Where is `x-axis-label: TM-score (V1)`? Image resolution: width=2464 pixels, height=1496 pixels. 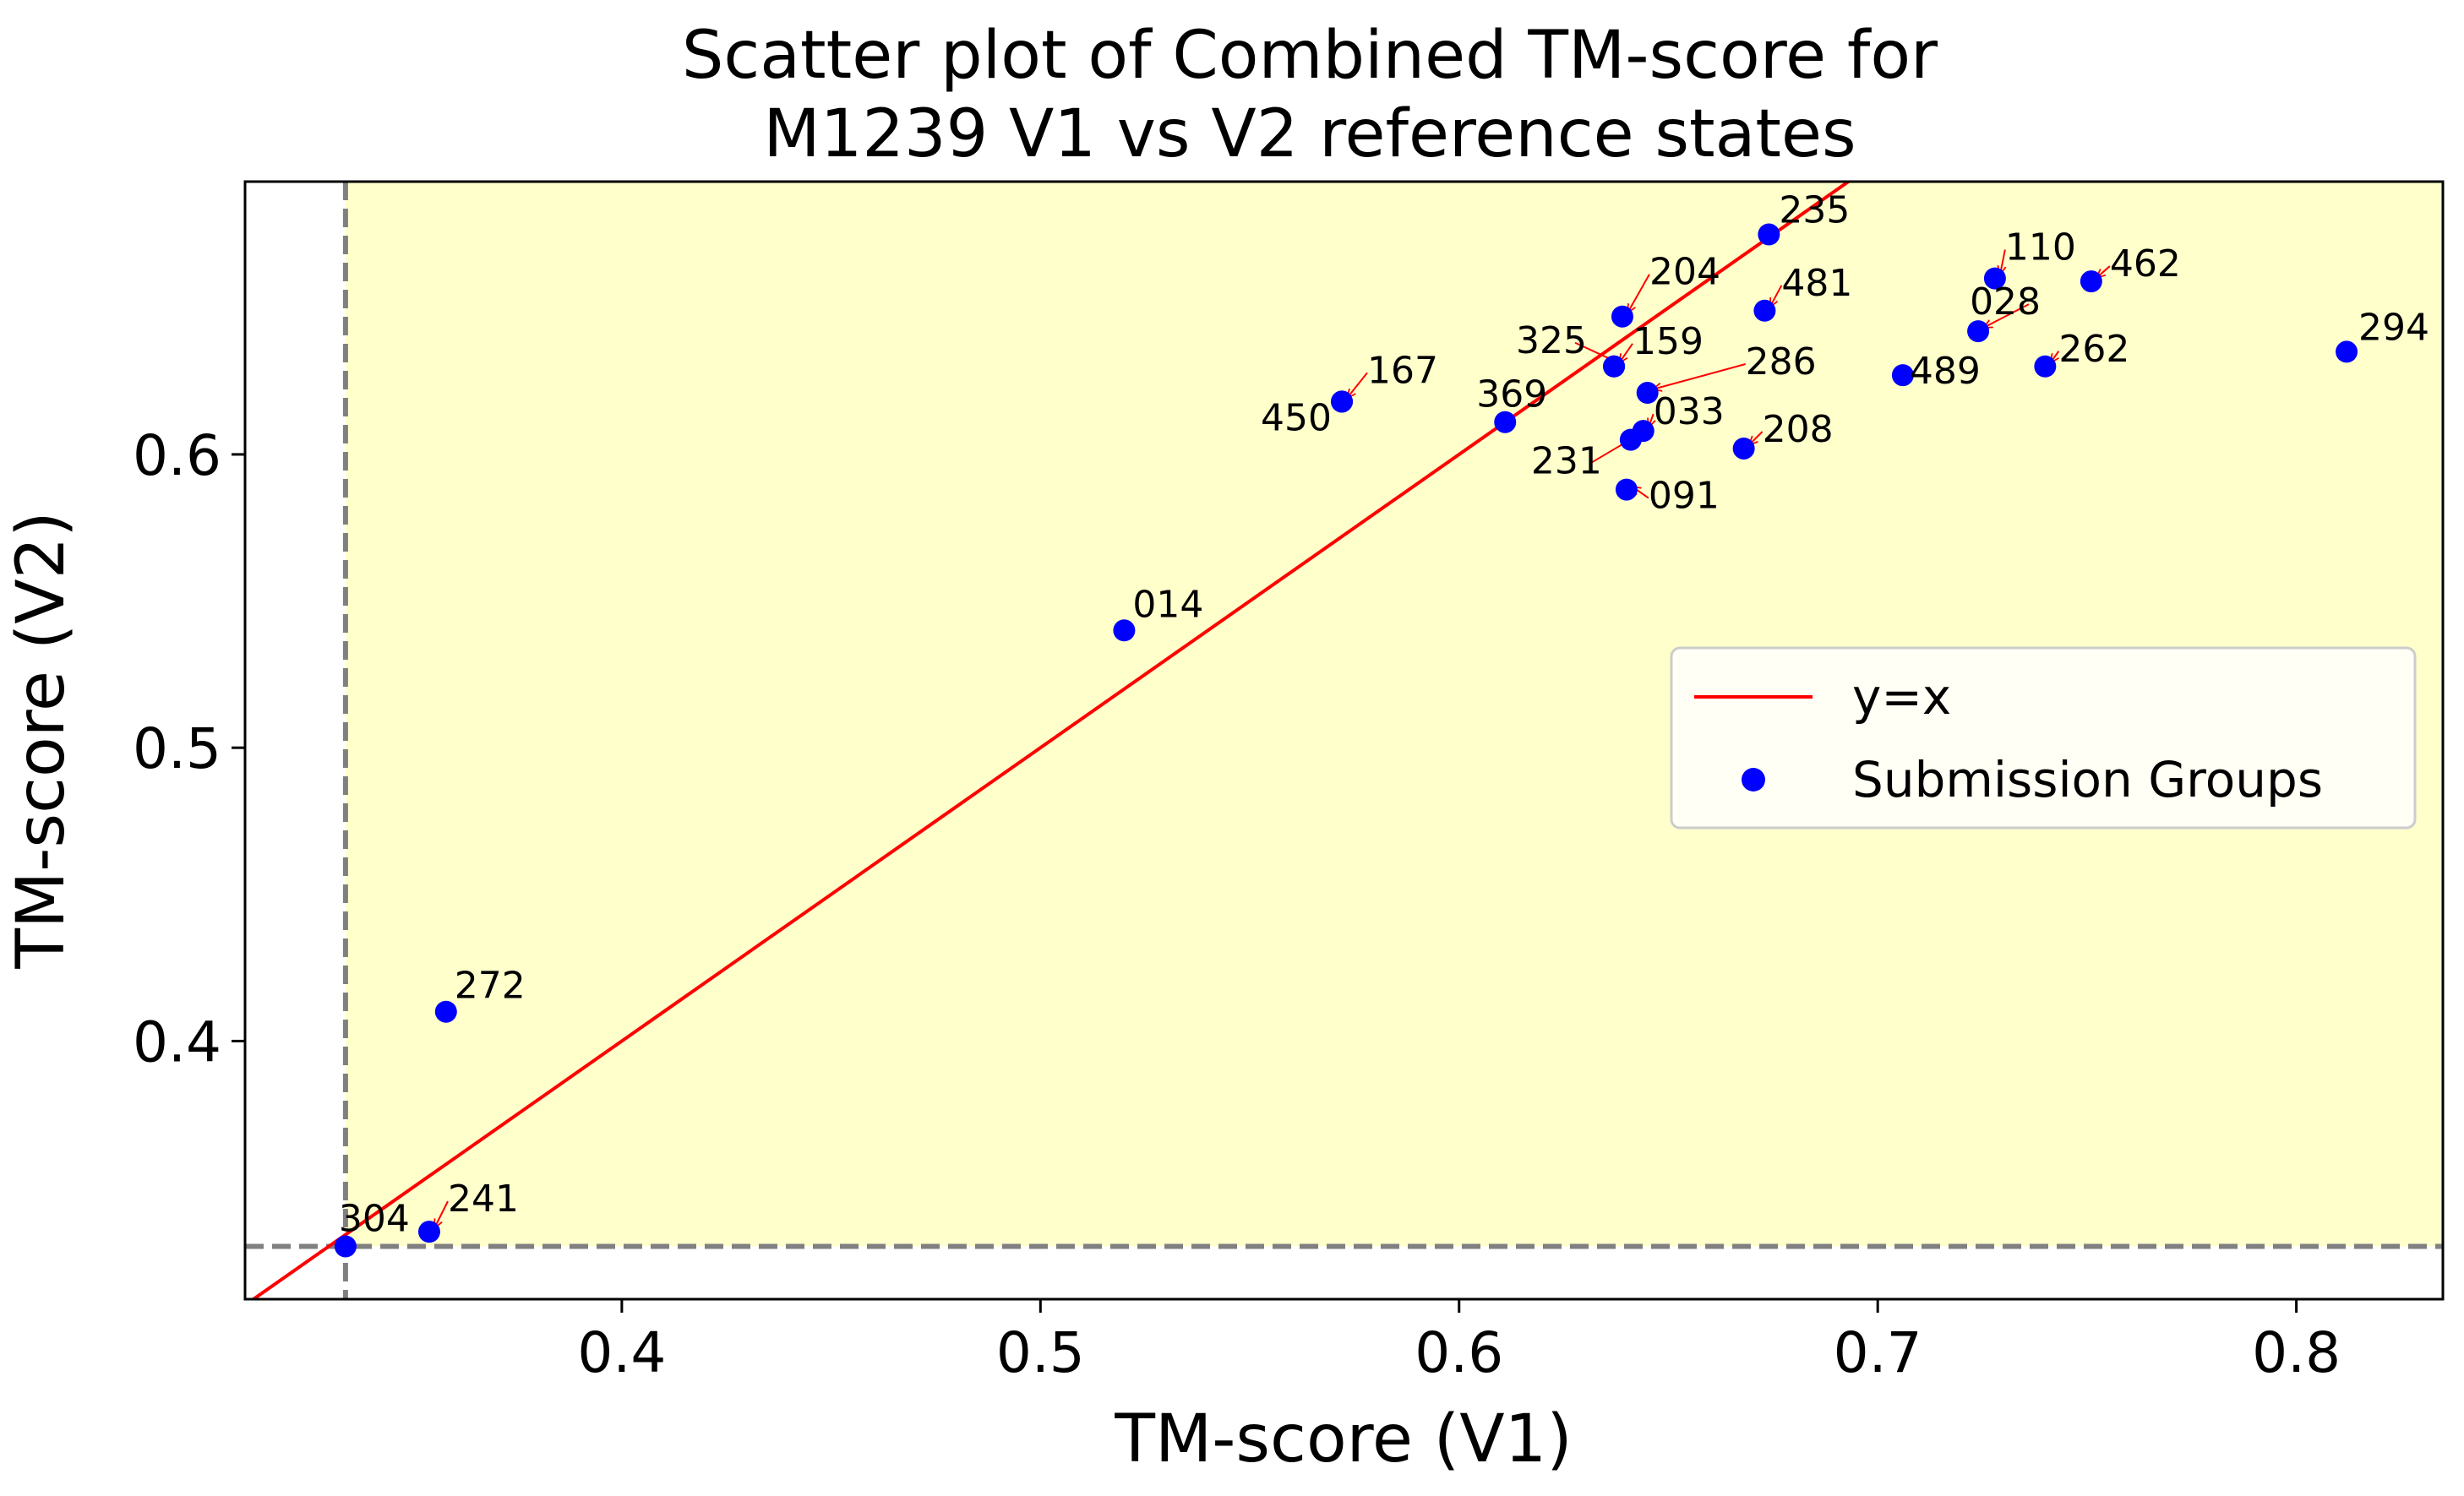 x-axis-label: TM-score (V1) is located at coordinates (1343, 1439).